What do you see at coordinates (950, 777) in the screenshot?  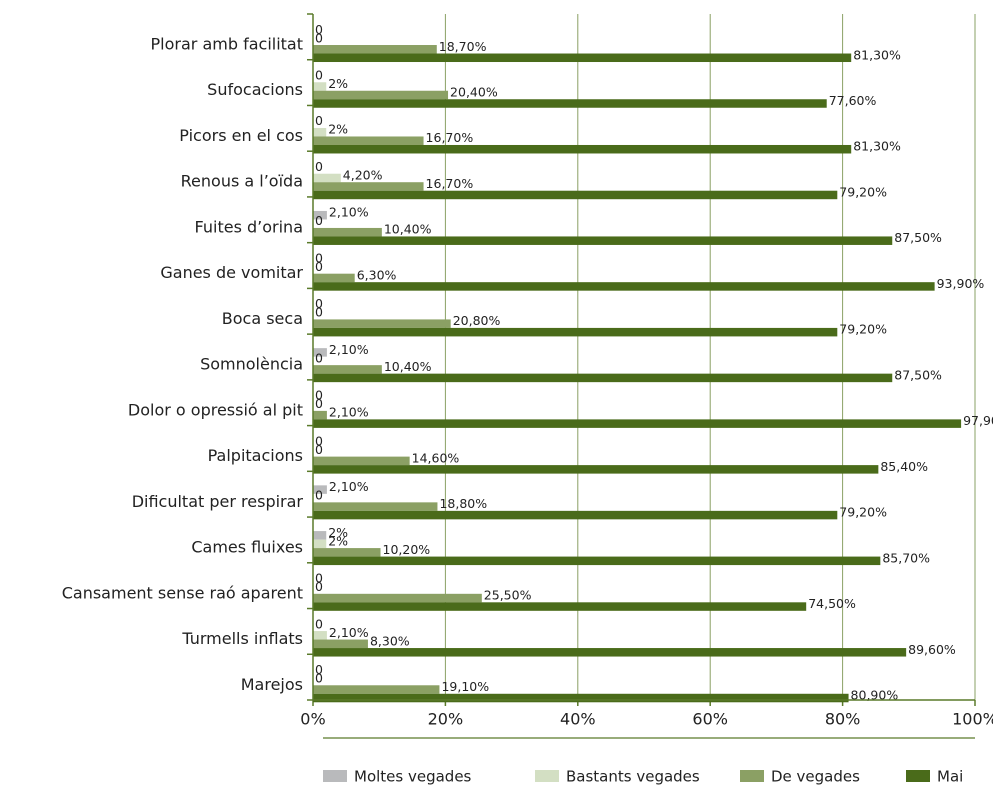 I see `legend-label: Mai` at bounding box center [950, 777].